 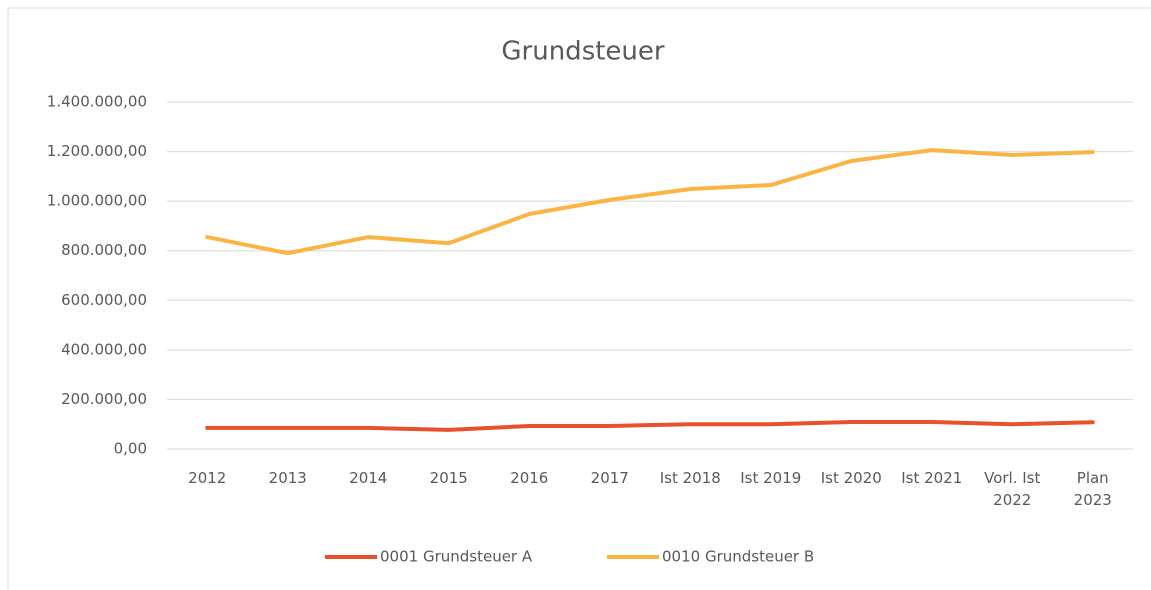 What do you see at coordinates (1012, 489) in the screenshot?
I see `x-tick-label: Vorl. Ist 2022` at bounding box center [1012, 489].